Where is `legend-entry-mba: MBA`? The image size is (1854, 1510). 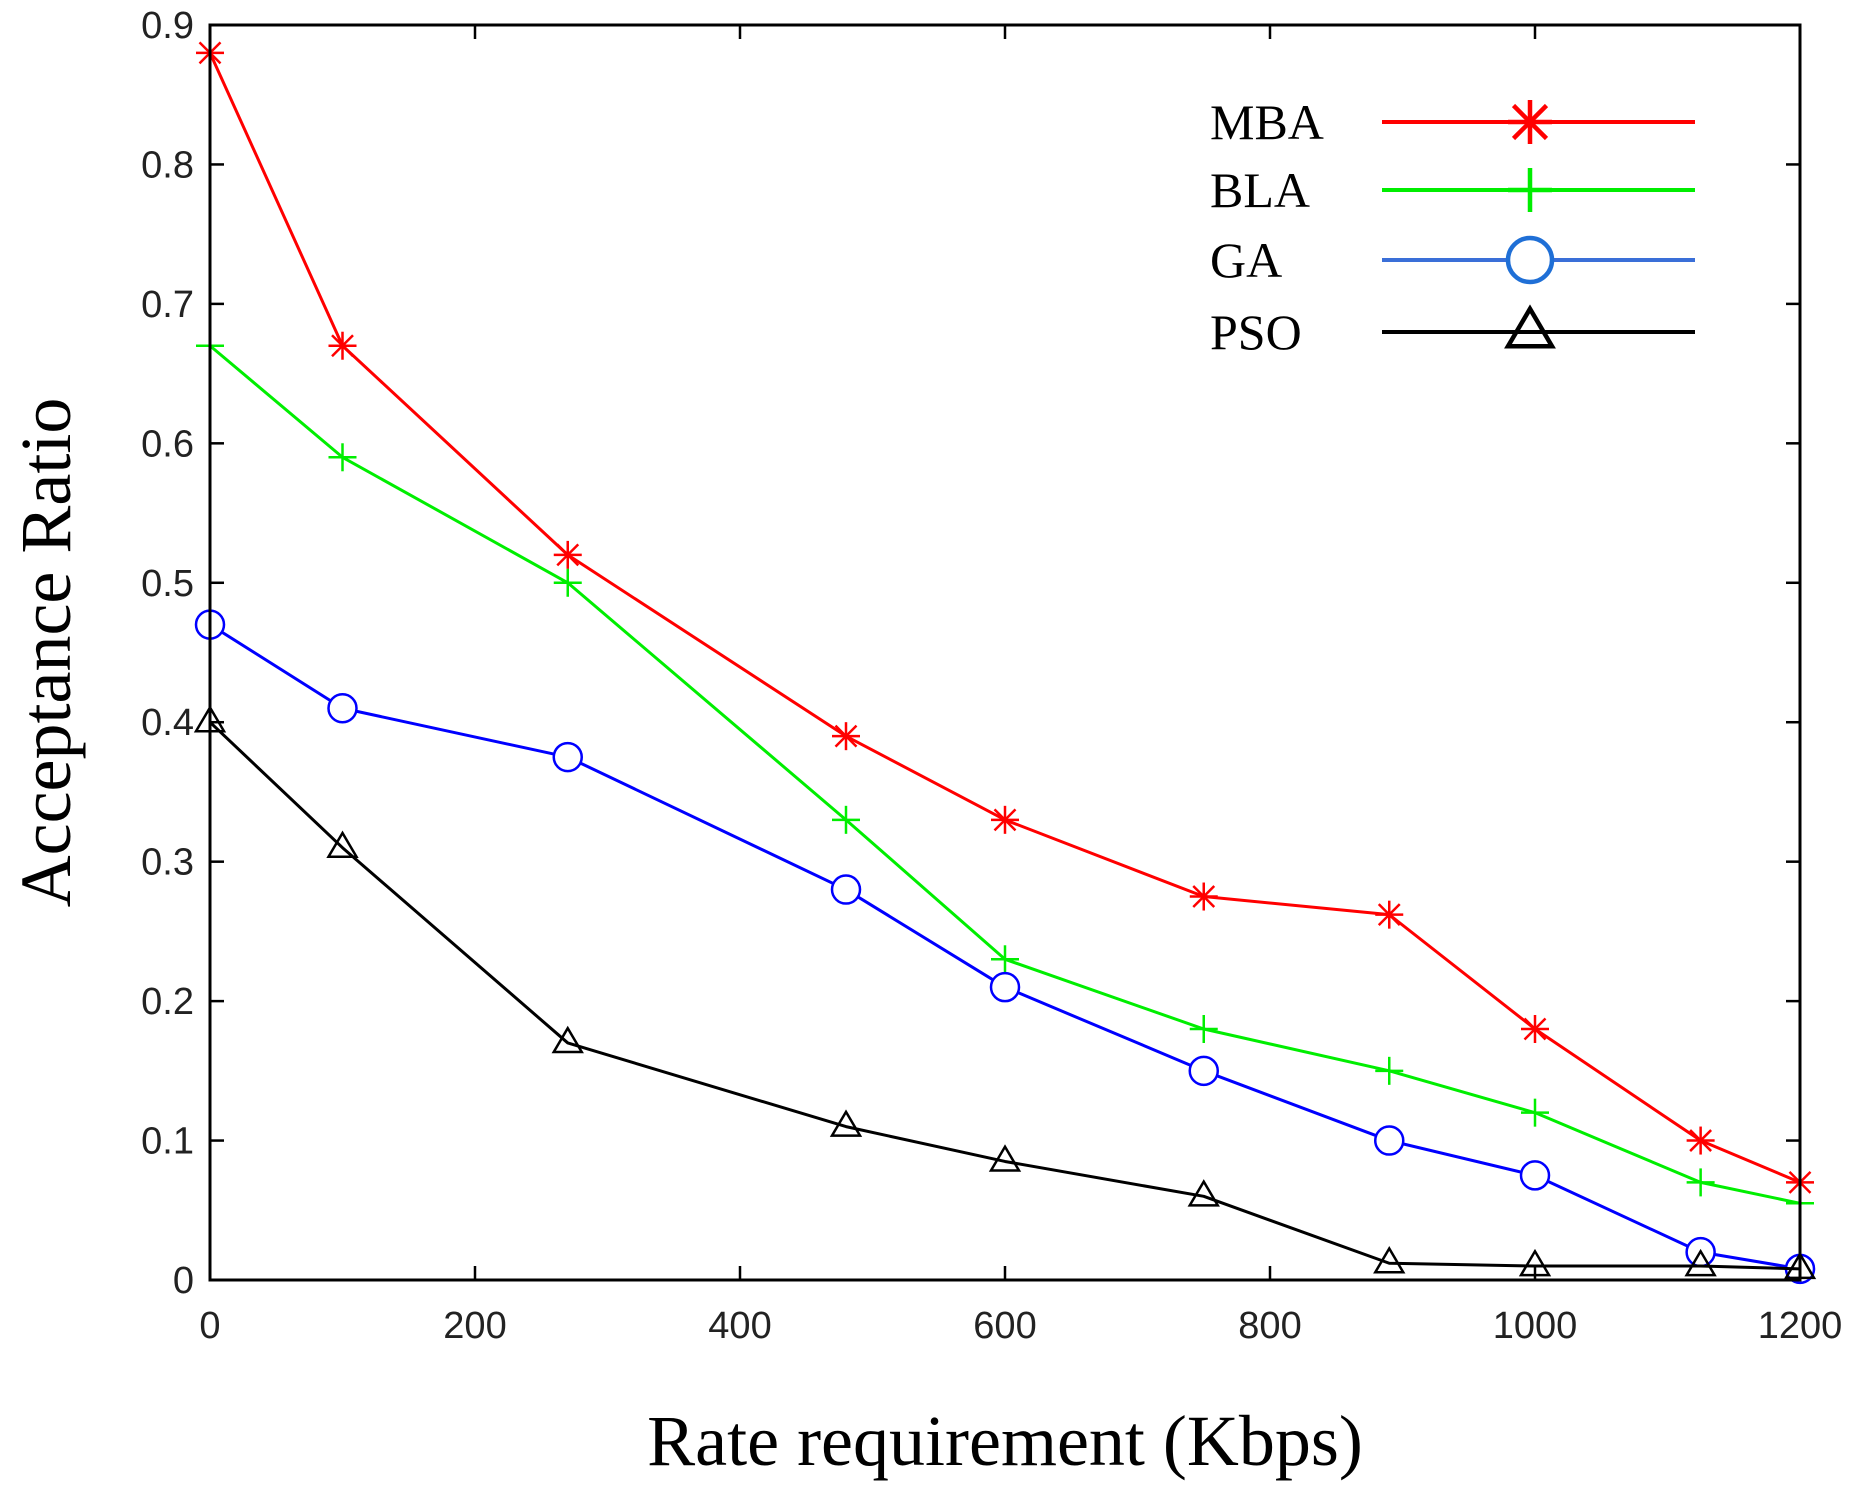
legend-entry-mba: MBA is located at coordinates (1452, 122).